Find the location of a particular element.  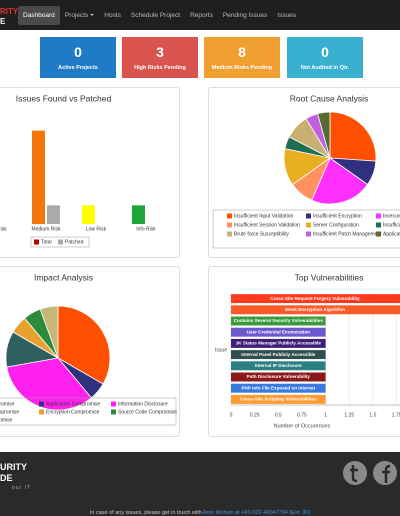

x-tick-label: Medium Risk is located at coordinates (46, 229).